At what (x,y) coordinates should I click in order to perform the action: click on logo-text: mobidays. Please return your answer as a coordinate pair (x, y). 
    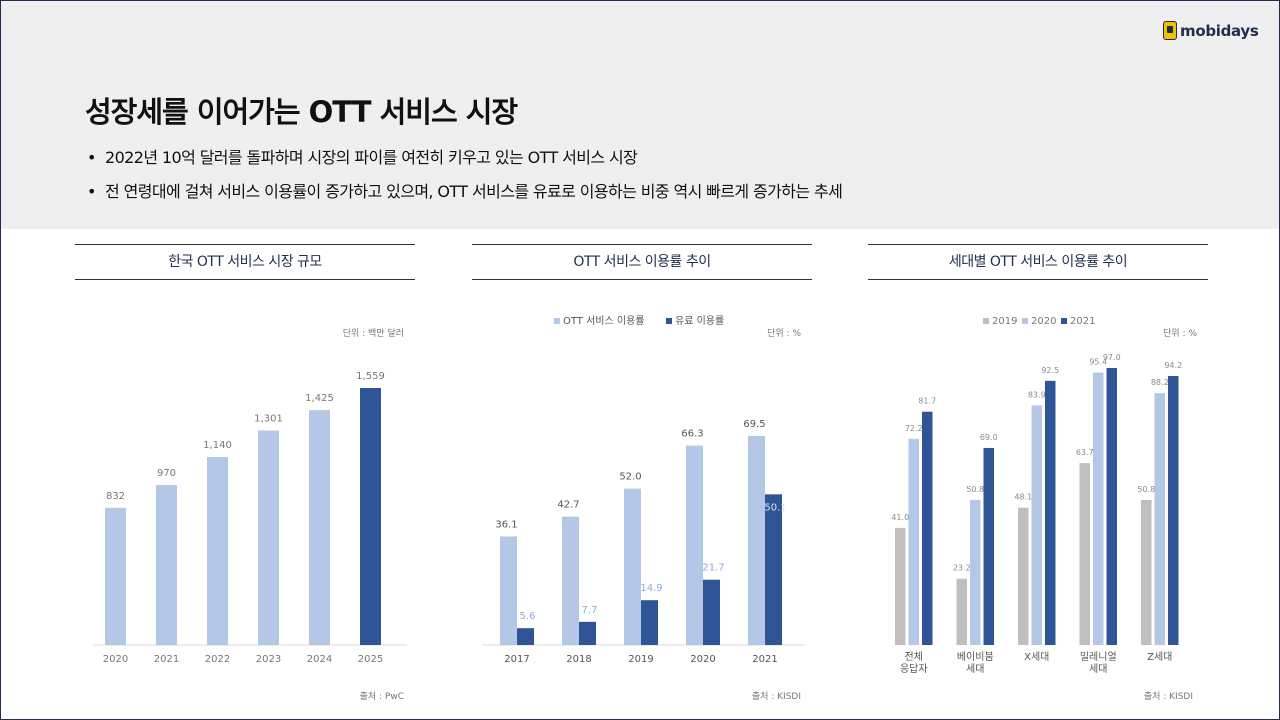
    Looking at the image, I should click on (1219, 30).